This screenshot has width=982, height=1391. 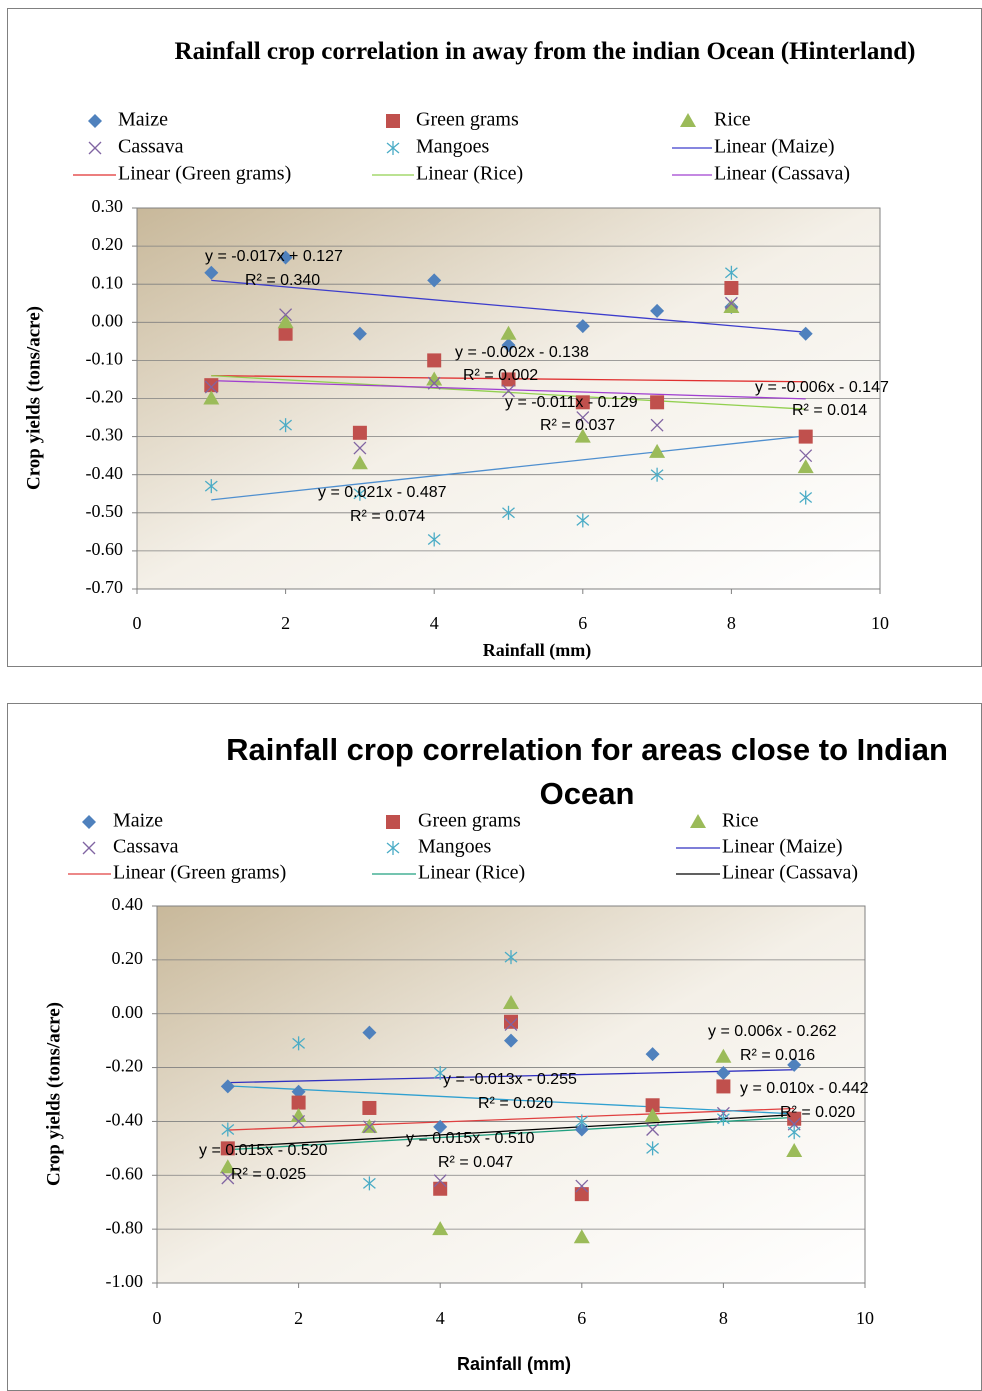 What do you see at coordinates (105, 587) in the screenshot?
I see `y-tick-label: -0.70` at bounding box center [105, 587].